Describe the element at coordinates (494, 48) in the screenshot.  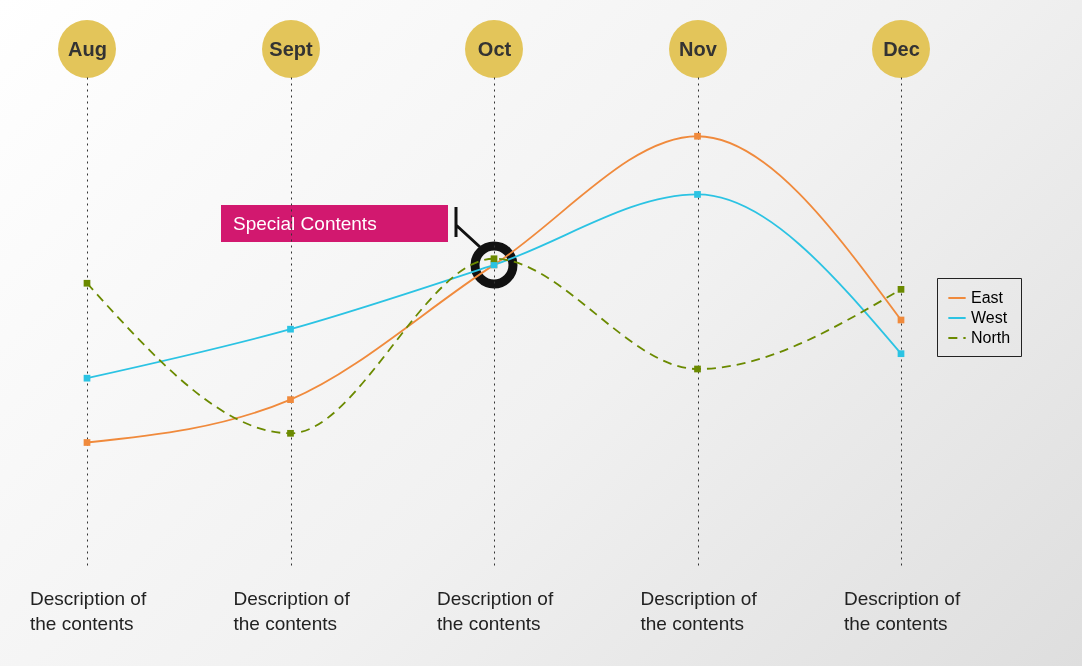
I see `x-tick-label: Oct` at that location.